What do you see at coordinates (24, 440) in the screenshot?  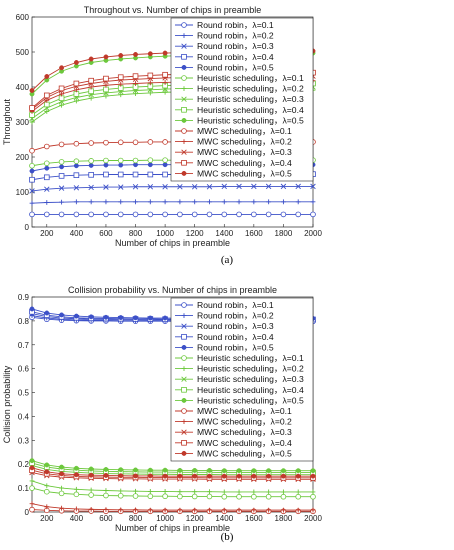 I see `y-tick-label: 0.3` at bounding box center [24, 440].